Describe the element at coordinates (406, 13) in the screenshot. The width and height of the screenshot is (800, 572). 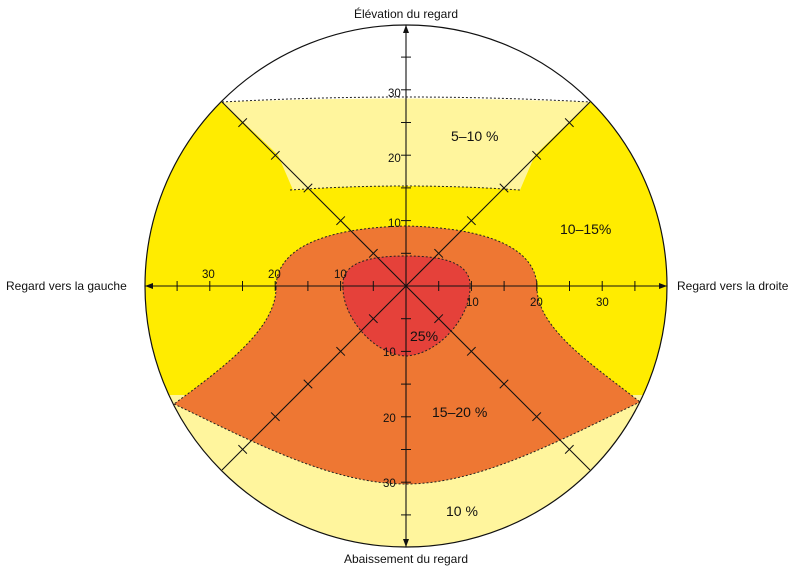
I see `direction-label-top: Élévation du regard` at that location.